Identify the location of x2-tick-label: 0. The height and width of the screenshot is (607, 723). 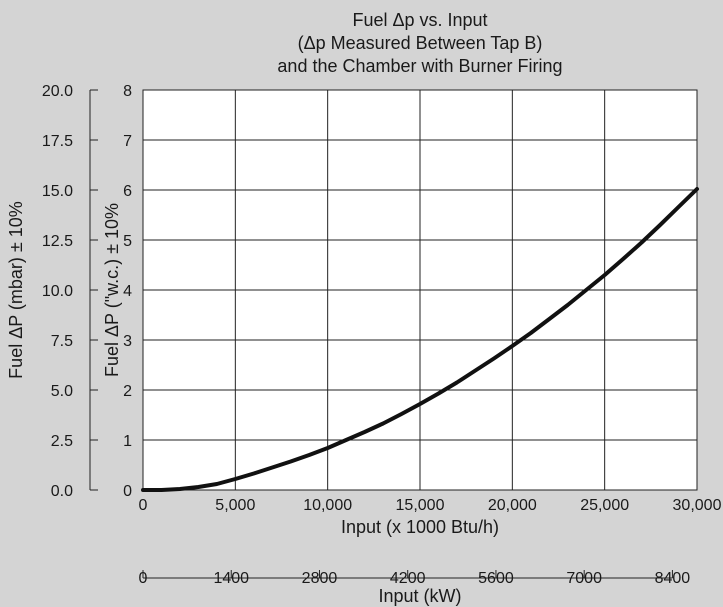
(143, 578).